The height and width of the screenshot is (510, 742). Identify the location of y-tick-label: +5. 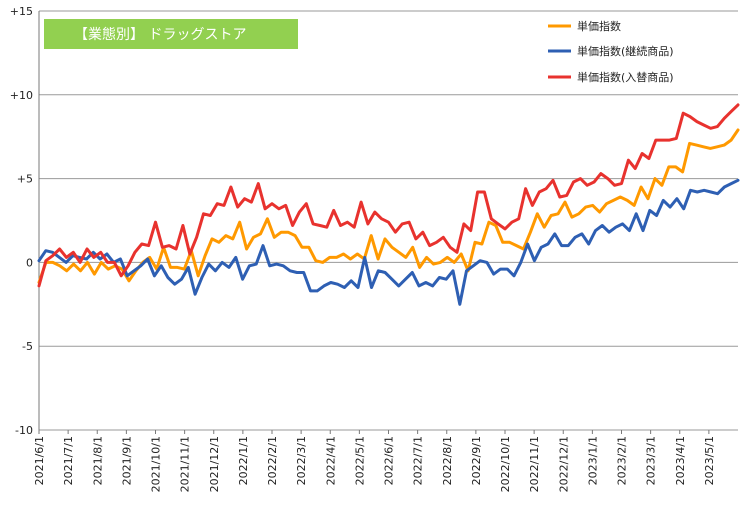
(25, 179).